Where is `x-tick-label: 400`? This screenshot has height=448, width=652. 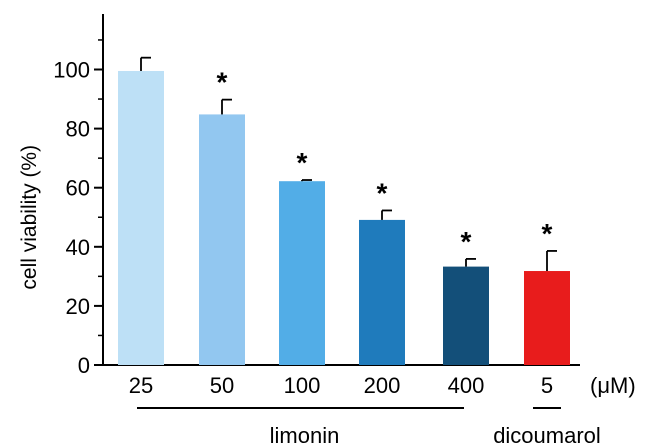
x-tick-label: 400 is located at coordinates (466, 385).